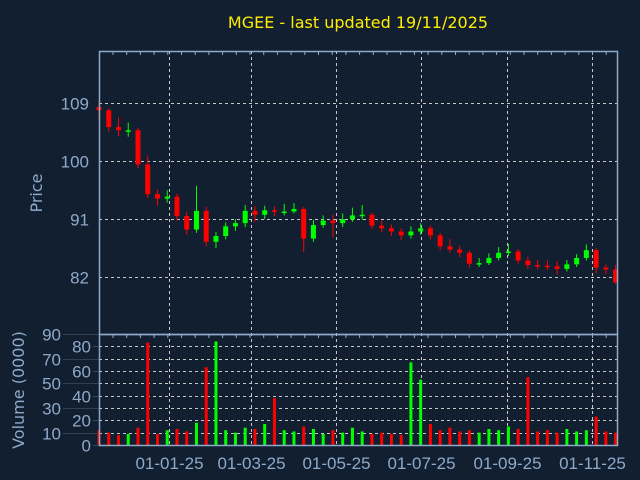 The height and width of the screenshot is (480, 640). Describe the element at coordinates (251, 463) in the screenshot. I see `date-tick-label: 01-03-25` at that location.